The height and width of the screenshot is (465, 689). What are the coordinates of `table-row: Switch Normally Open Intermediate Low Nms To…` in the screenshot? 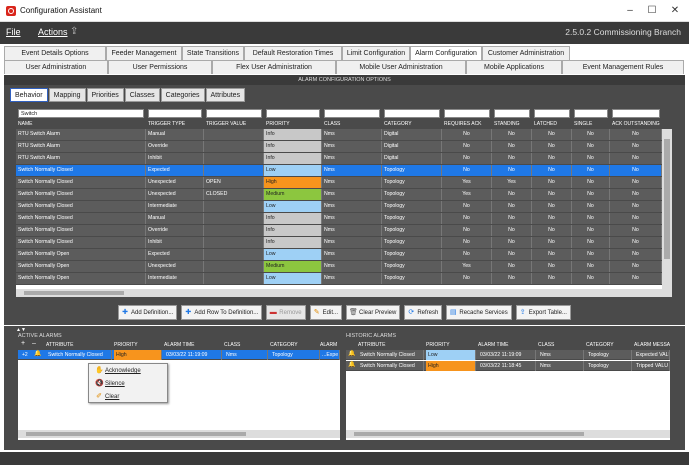 It's located at (339, 279).